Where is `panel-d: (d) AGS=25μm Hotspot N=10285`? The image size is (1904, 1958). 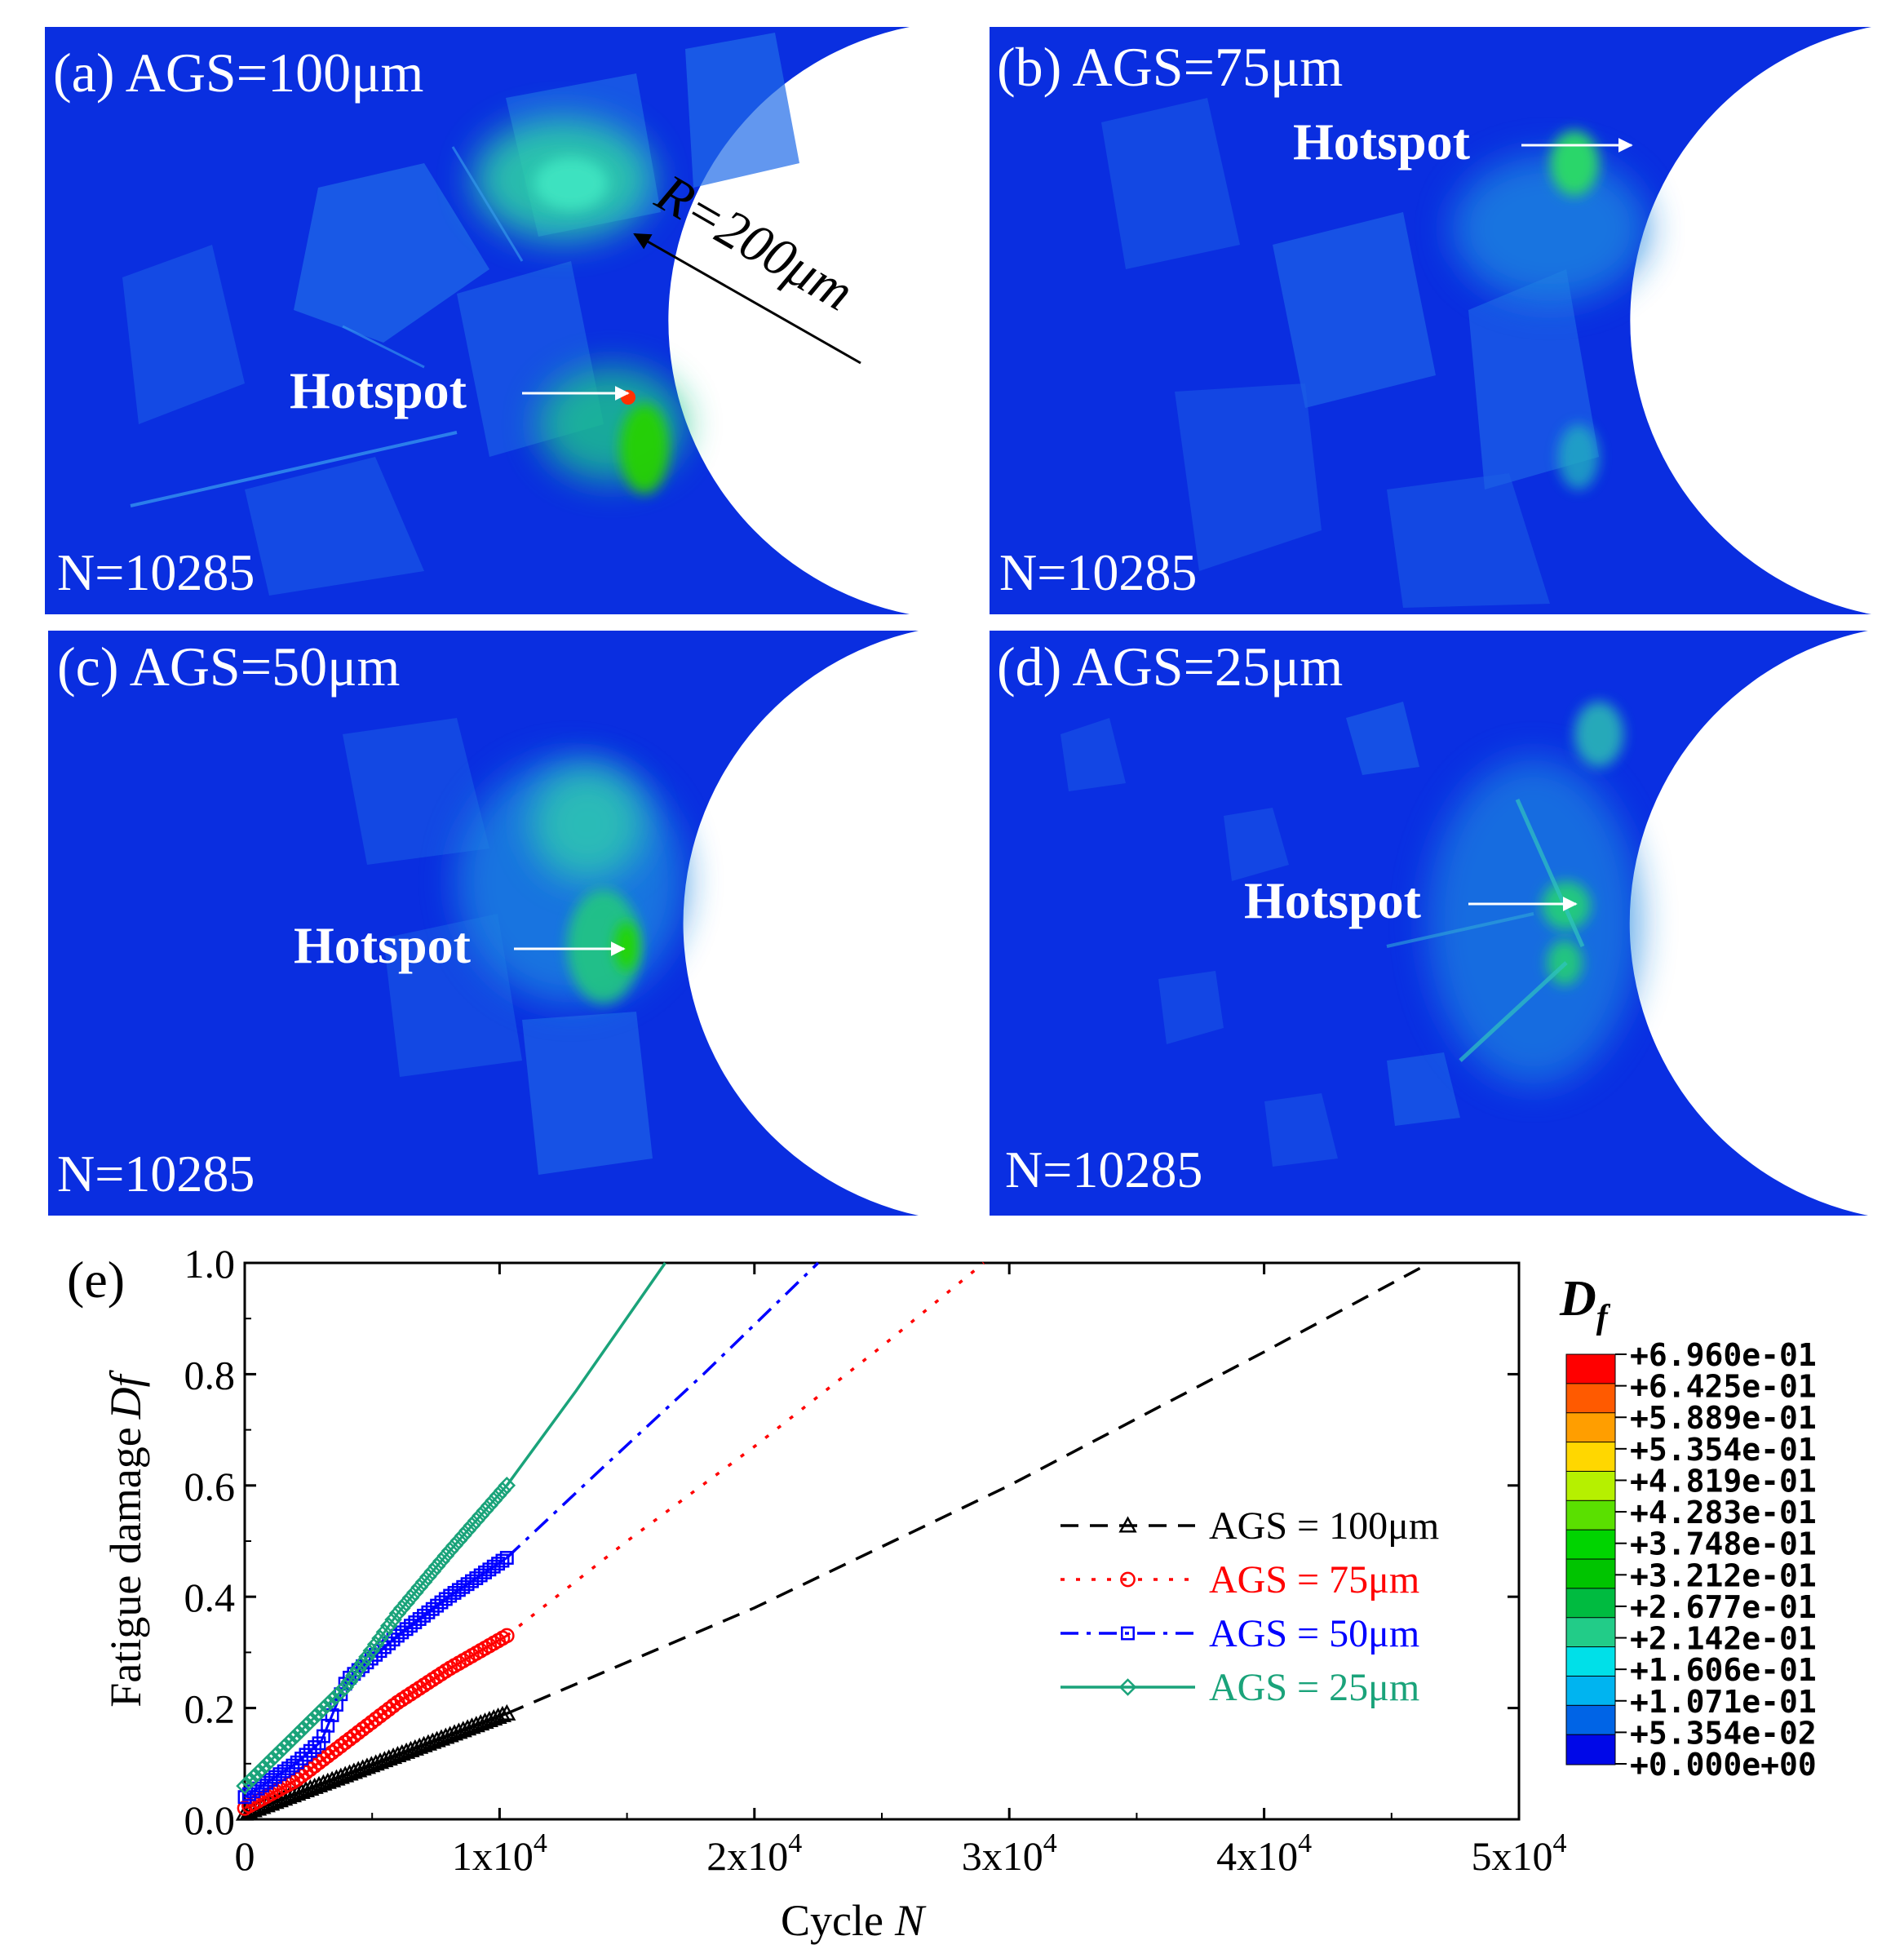 panel-d: (d) AGS=25μm Hotspot N=10285 is located at coordinates (1429, 924).